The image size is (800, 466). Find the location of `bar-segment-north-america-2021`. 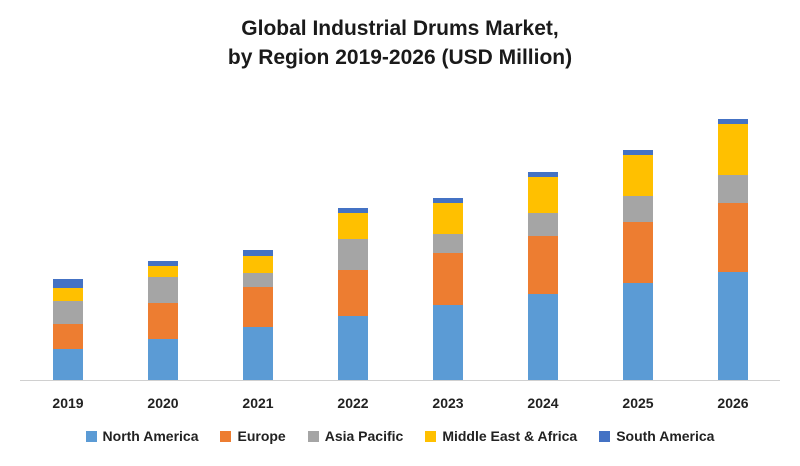

bar-segment-north-america-2021 is located at coordinates (258, 353).